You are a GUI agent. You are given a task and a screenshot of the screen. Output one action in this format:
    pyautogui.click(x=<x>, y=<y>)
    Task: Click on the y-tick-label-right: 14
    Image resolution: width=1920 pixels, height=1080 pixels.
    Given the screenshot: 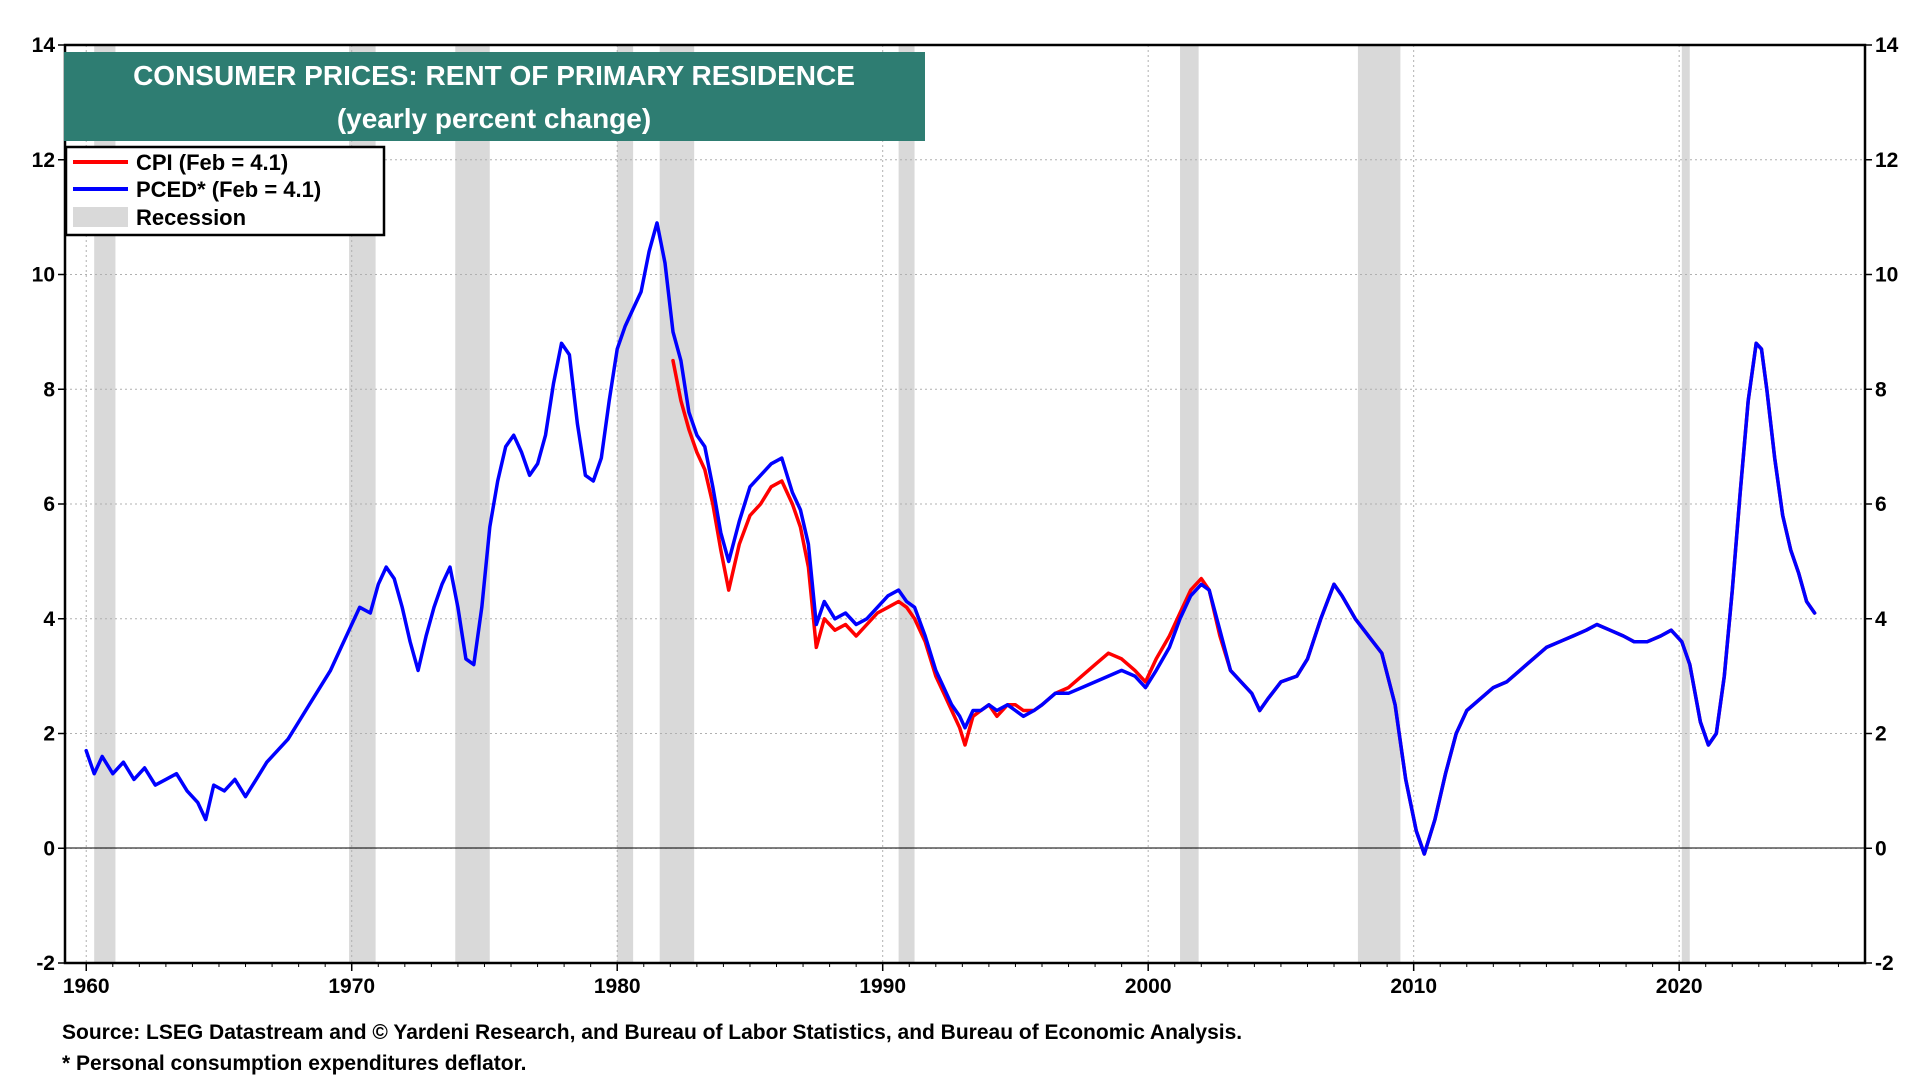 What is the action you would take?
    pyautogui.click(x=1887, y=45)
    